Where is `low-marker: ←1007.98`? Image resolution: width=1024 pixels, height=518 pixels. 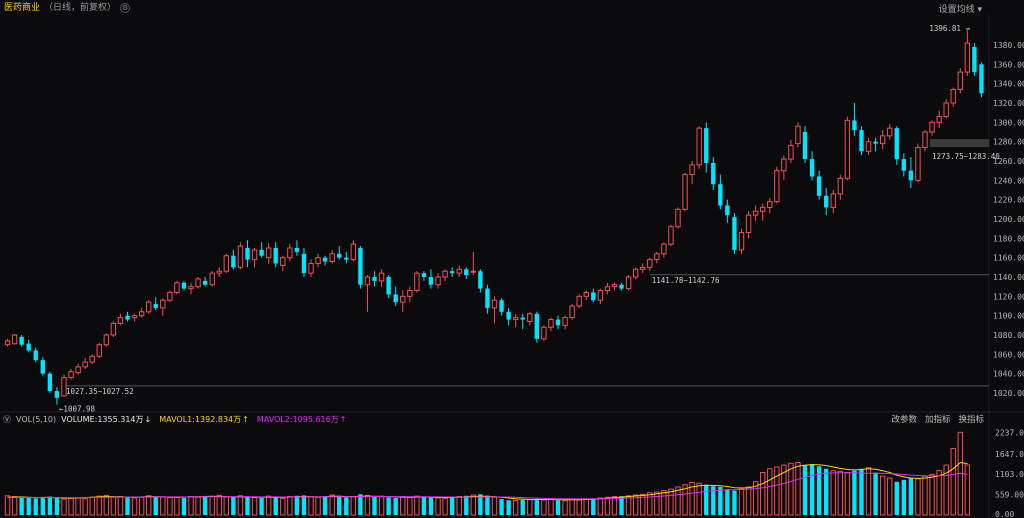
low-marker: ←1007.98 is located at coordinates (77, 409).